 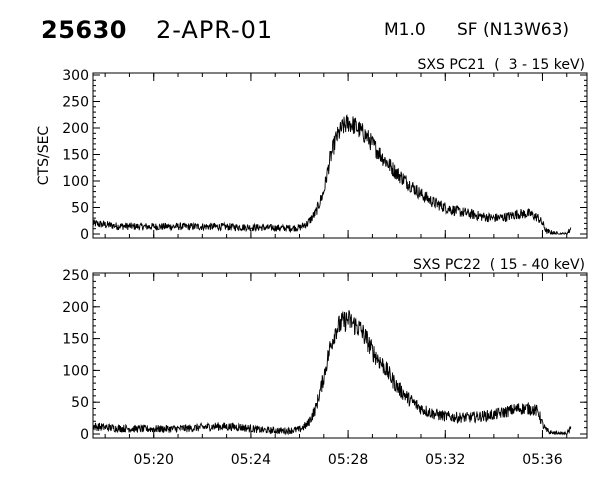 I want to click on flare-location: SF (N13W63), so click(x=513, y=30).